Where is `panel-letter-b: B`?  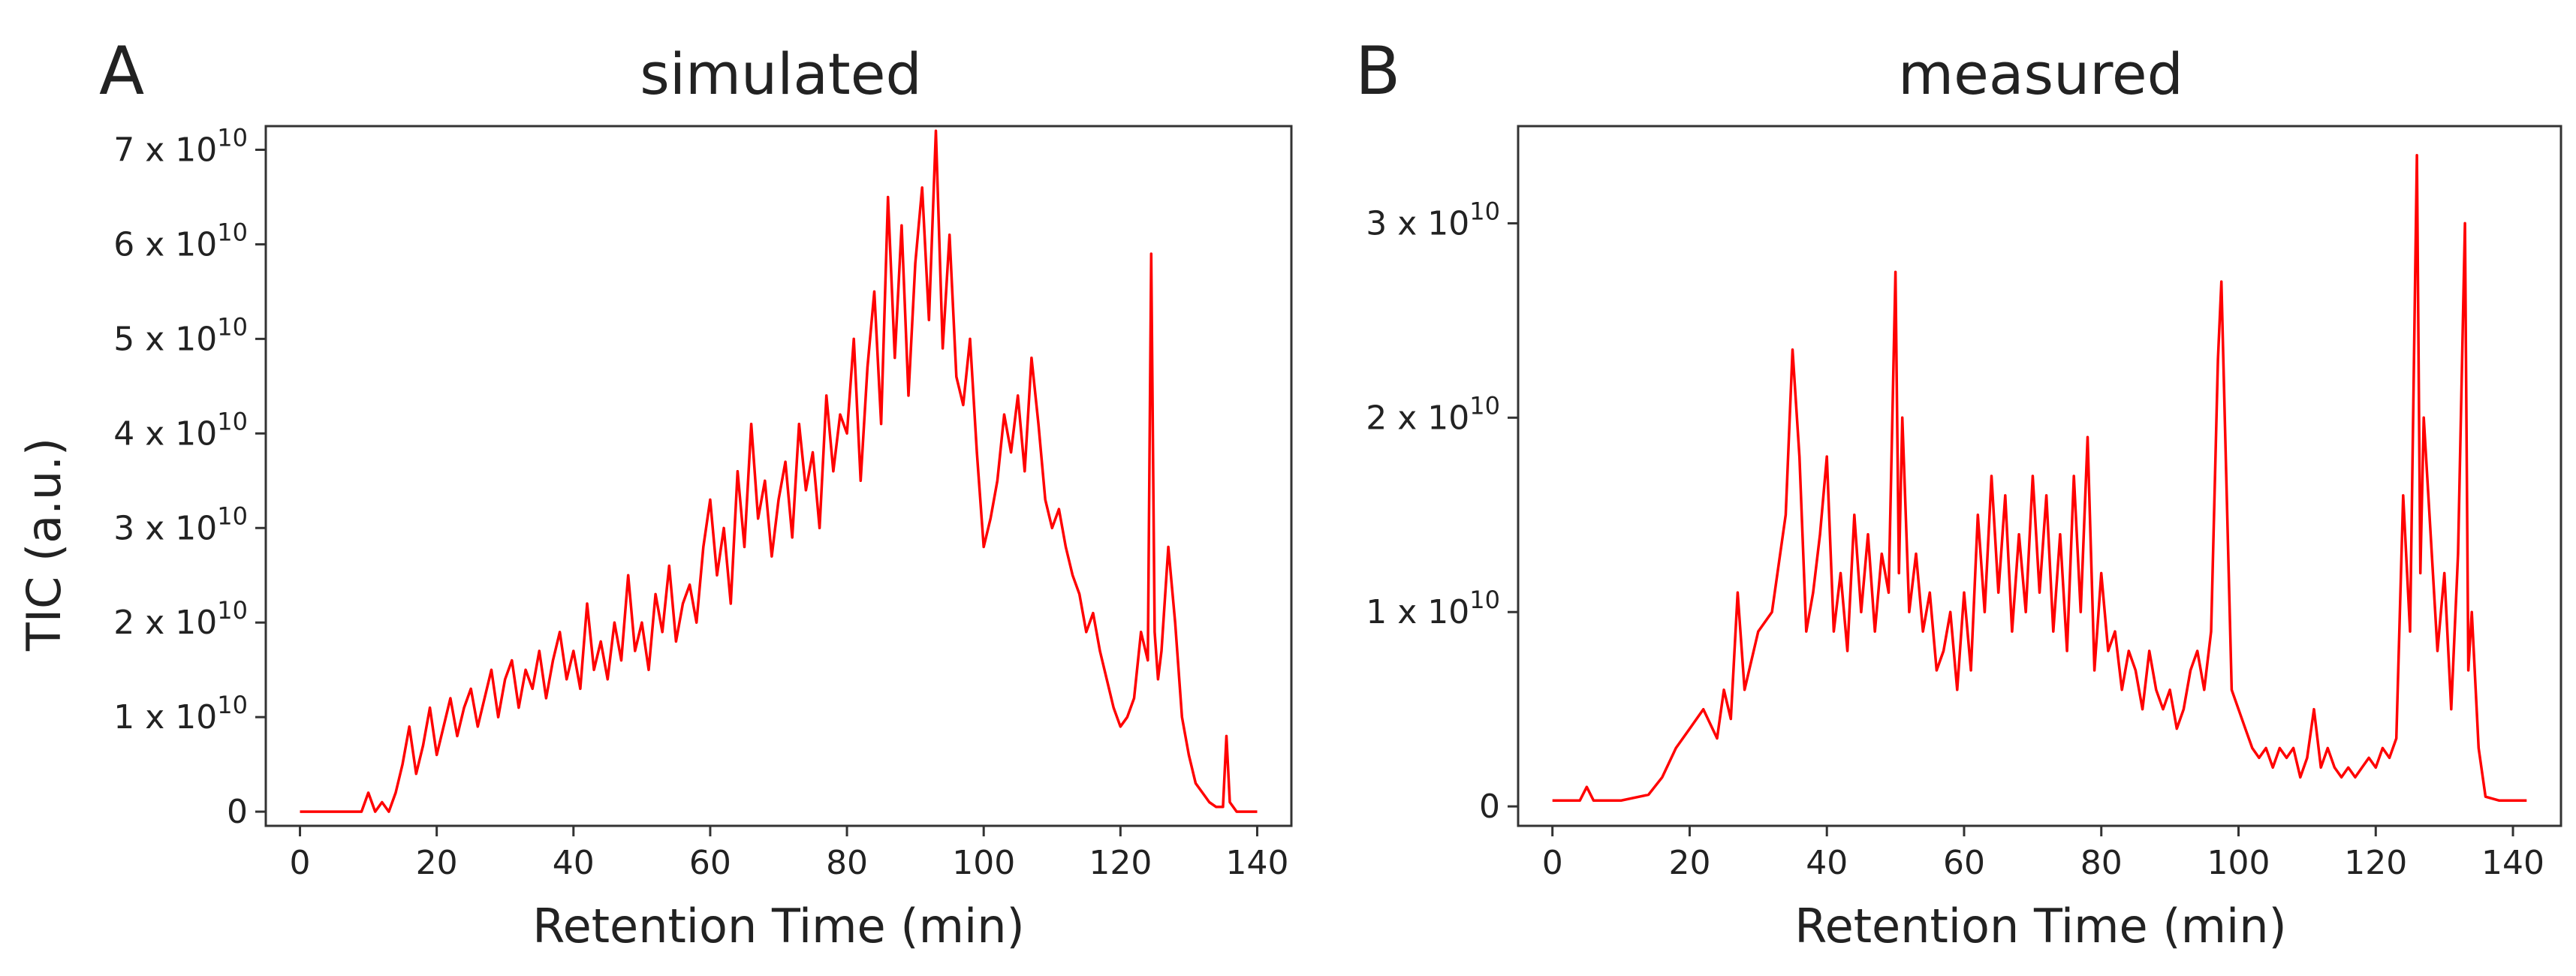
panel-letter-b: B is located at coordinates (1377, 71).